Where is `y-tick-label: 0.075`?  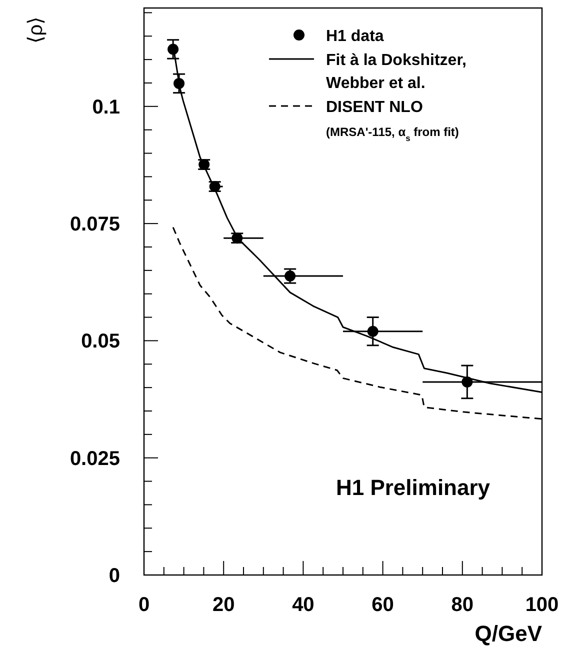 y-tick-label: 0.075 is located at coordinates (95, 225).